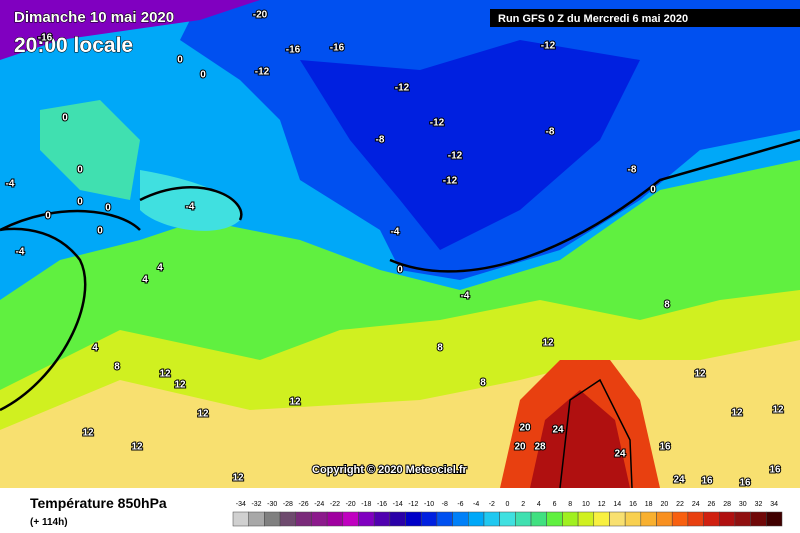  What do you see at coordinates (539, 504) in the screenshot?
I see `legend-label: 4` at bounding box center [539, 504].